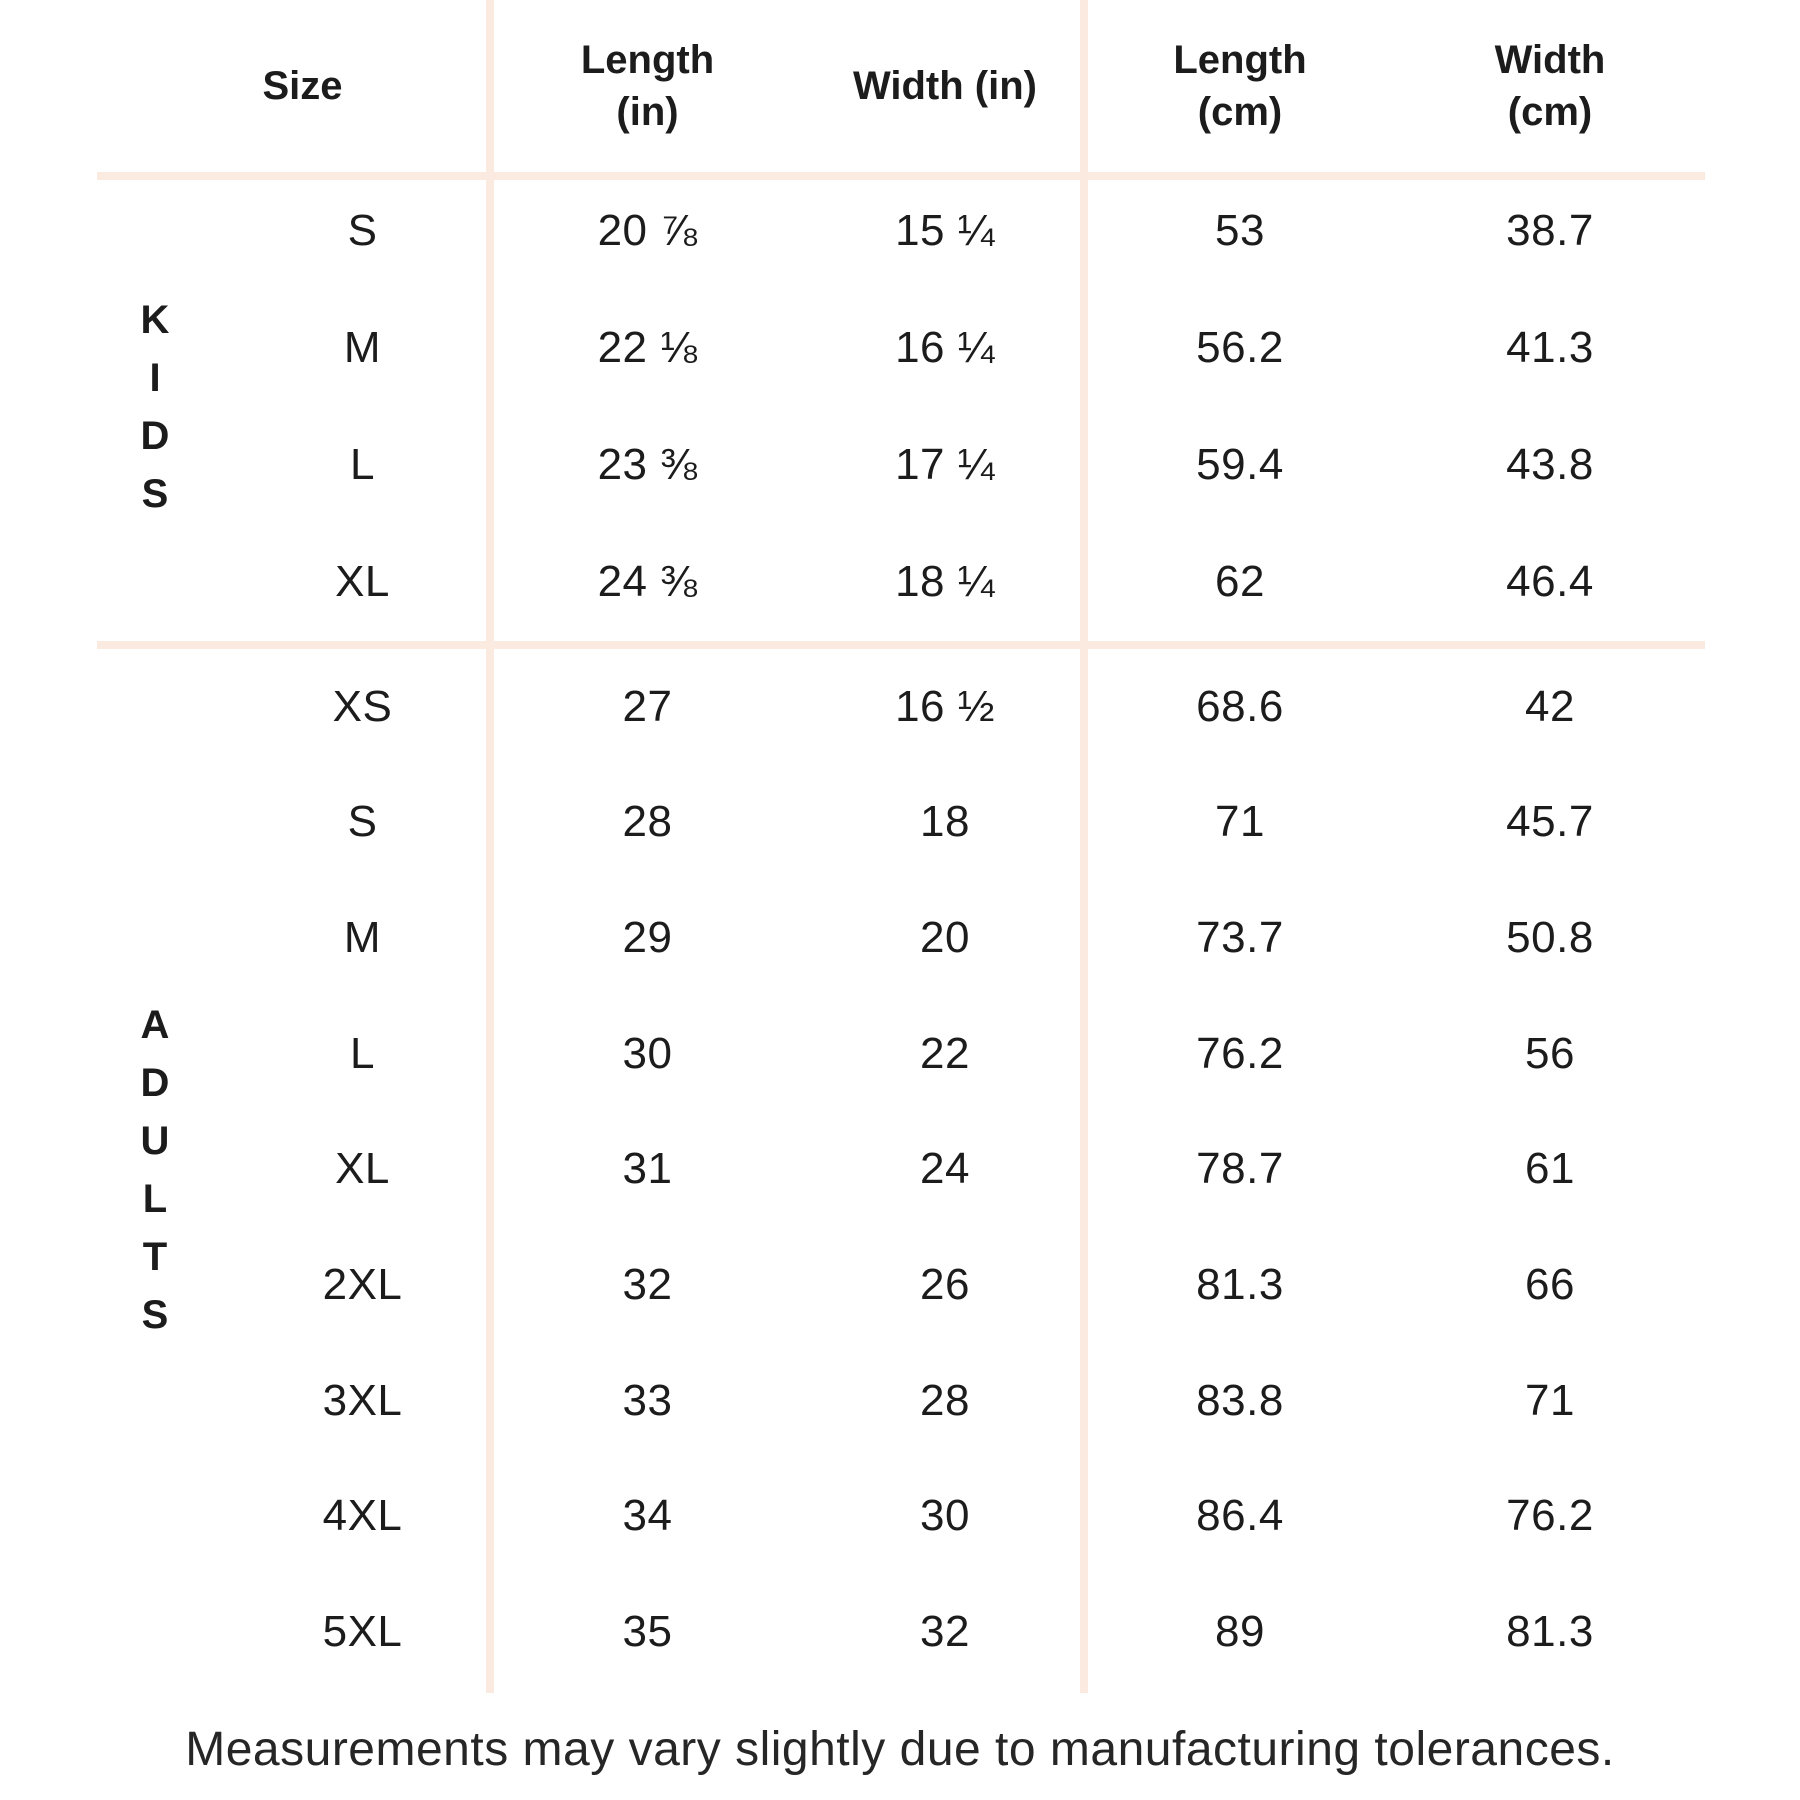 This screenshot has width=1800, height=1800. What do you see at coordinates (945, 1632) in the screenshot?
I see `cell-width-in: 32` at bounding box center [945, 1632].